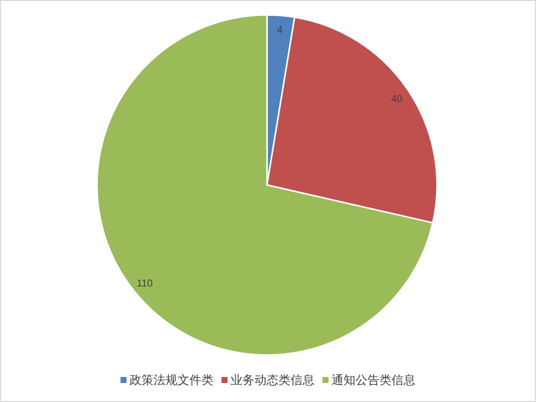  What do you see at coordinates (172, 380) in the screenshot?
I see `legend-label: 政策法规文件类` at bounding box center [172, 380].